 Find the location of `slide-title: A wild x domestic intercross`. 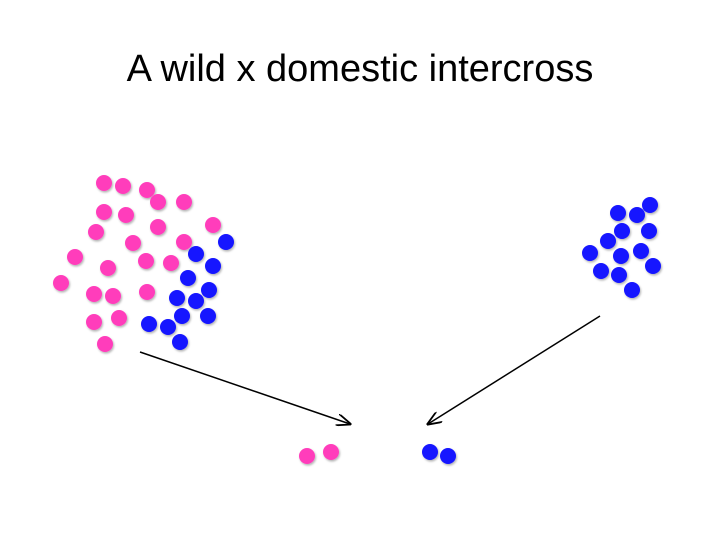

slide-title: A wild x domestic intercross is located at coordinates (360, 69).